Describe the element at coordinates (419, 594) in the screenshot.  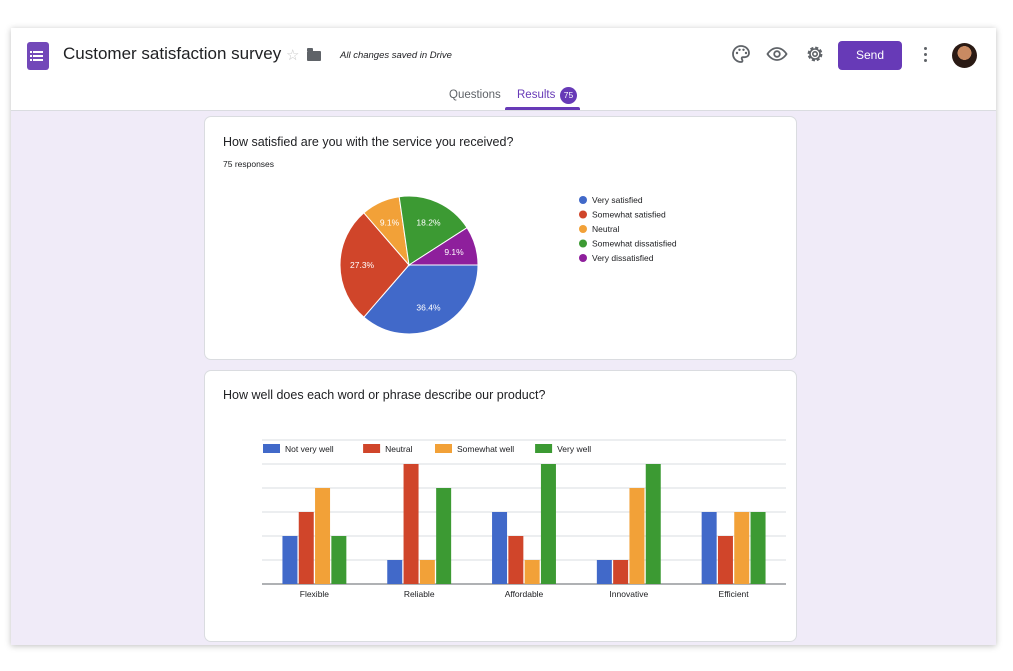
I see `x-tick-label: Reliable` at that location.